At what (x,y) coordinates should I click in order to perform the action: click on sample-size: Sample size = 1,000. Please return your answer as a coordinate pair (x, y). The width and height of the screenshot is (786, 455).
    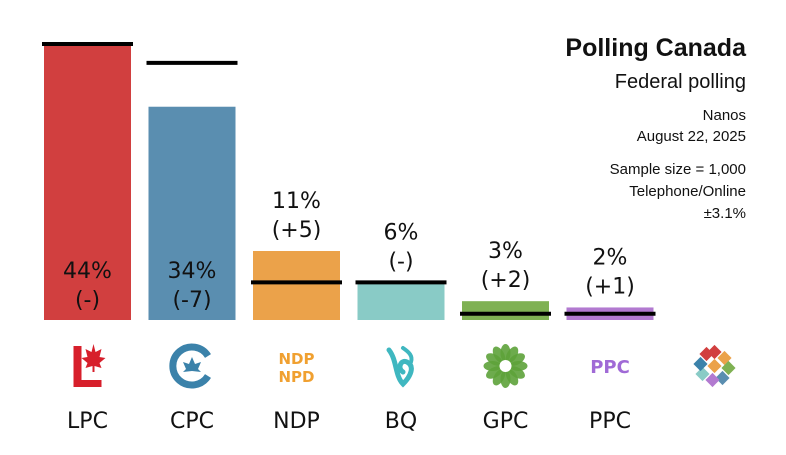
    Looking at the image, I should click on (677, 169).